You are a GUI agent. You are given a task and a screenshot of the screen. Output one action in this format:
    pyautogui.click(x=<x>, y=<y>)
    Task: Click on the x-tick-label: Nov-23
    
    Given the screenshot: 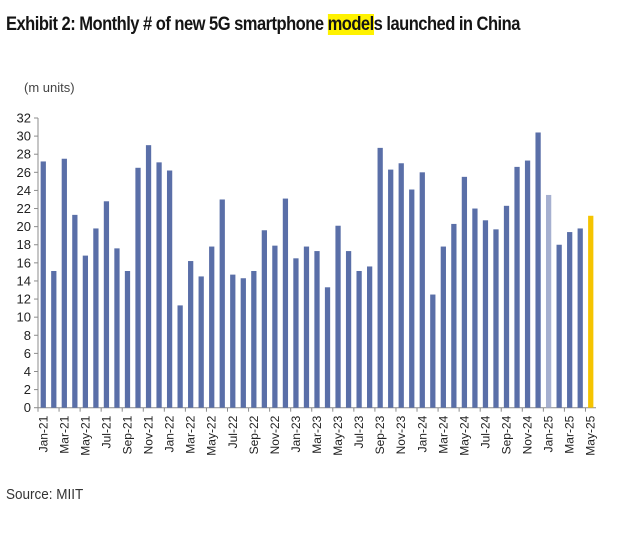 What is the action you would take?
    pyautogui.click(x=401, y=434)
    